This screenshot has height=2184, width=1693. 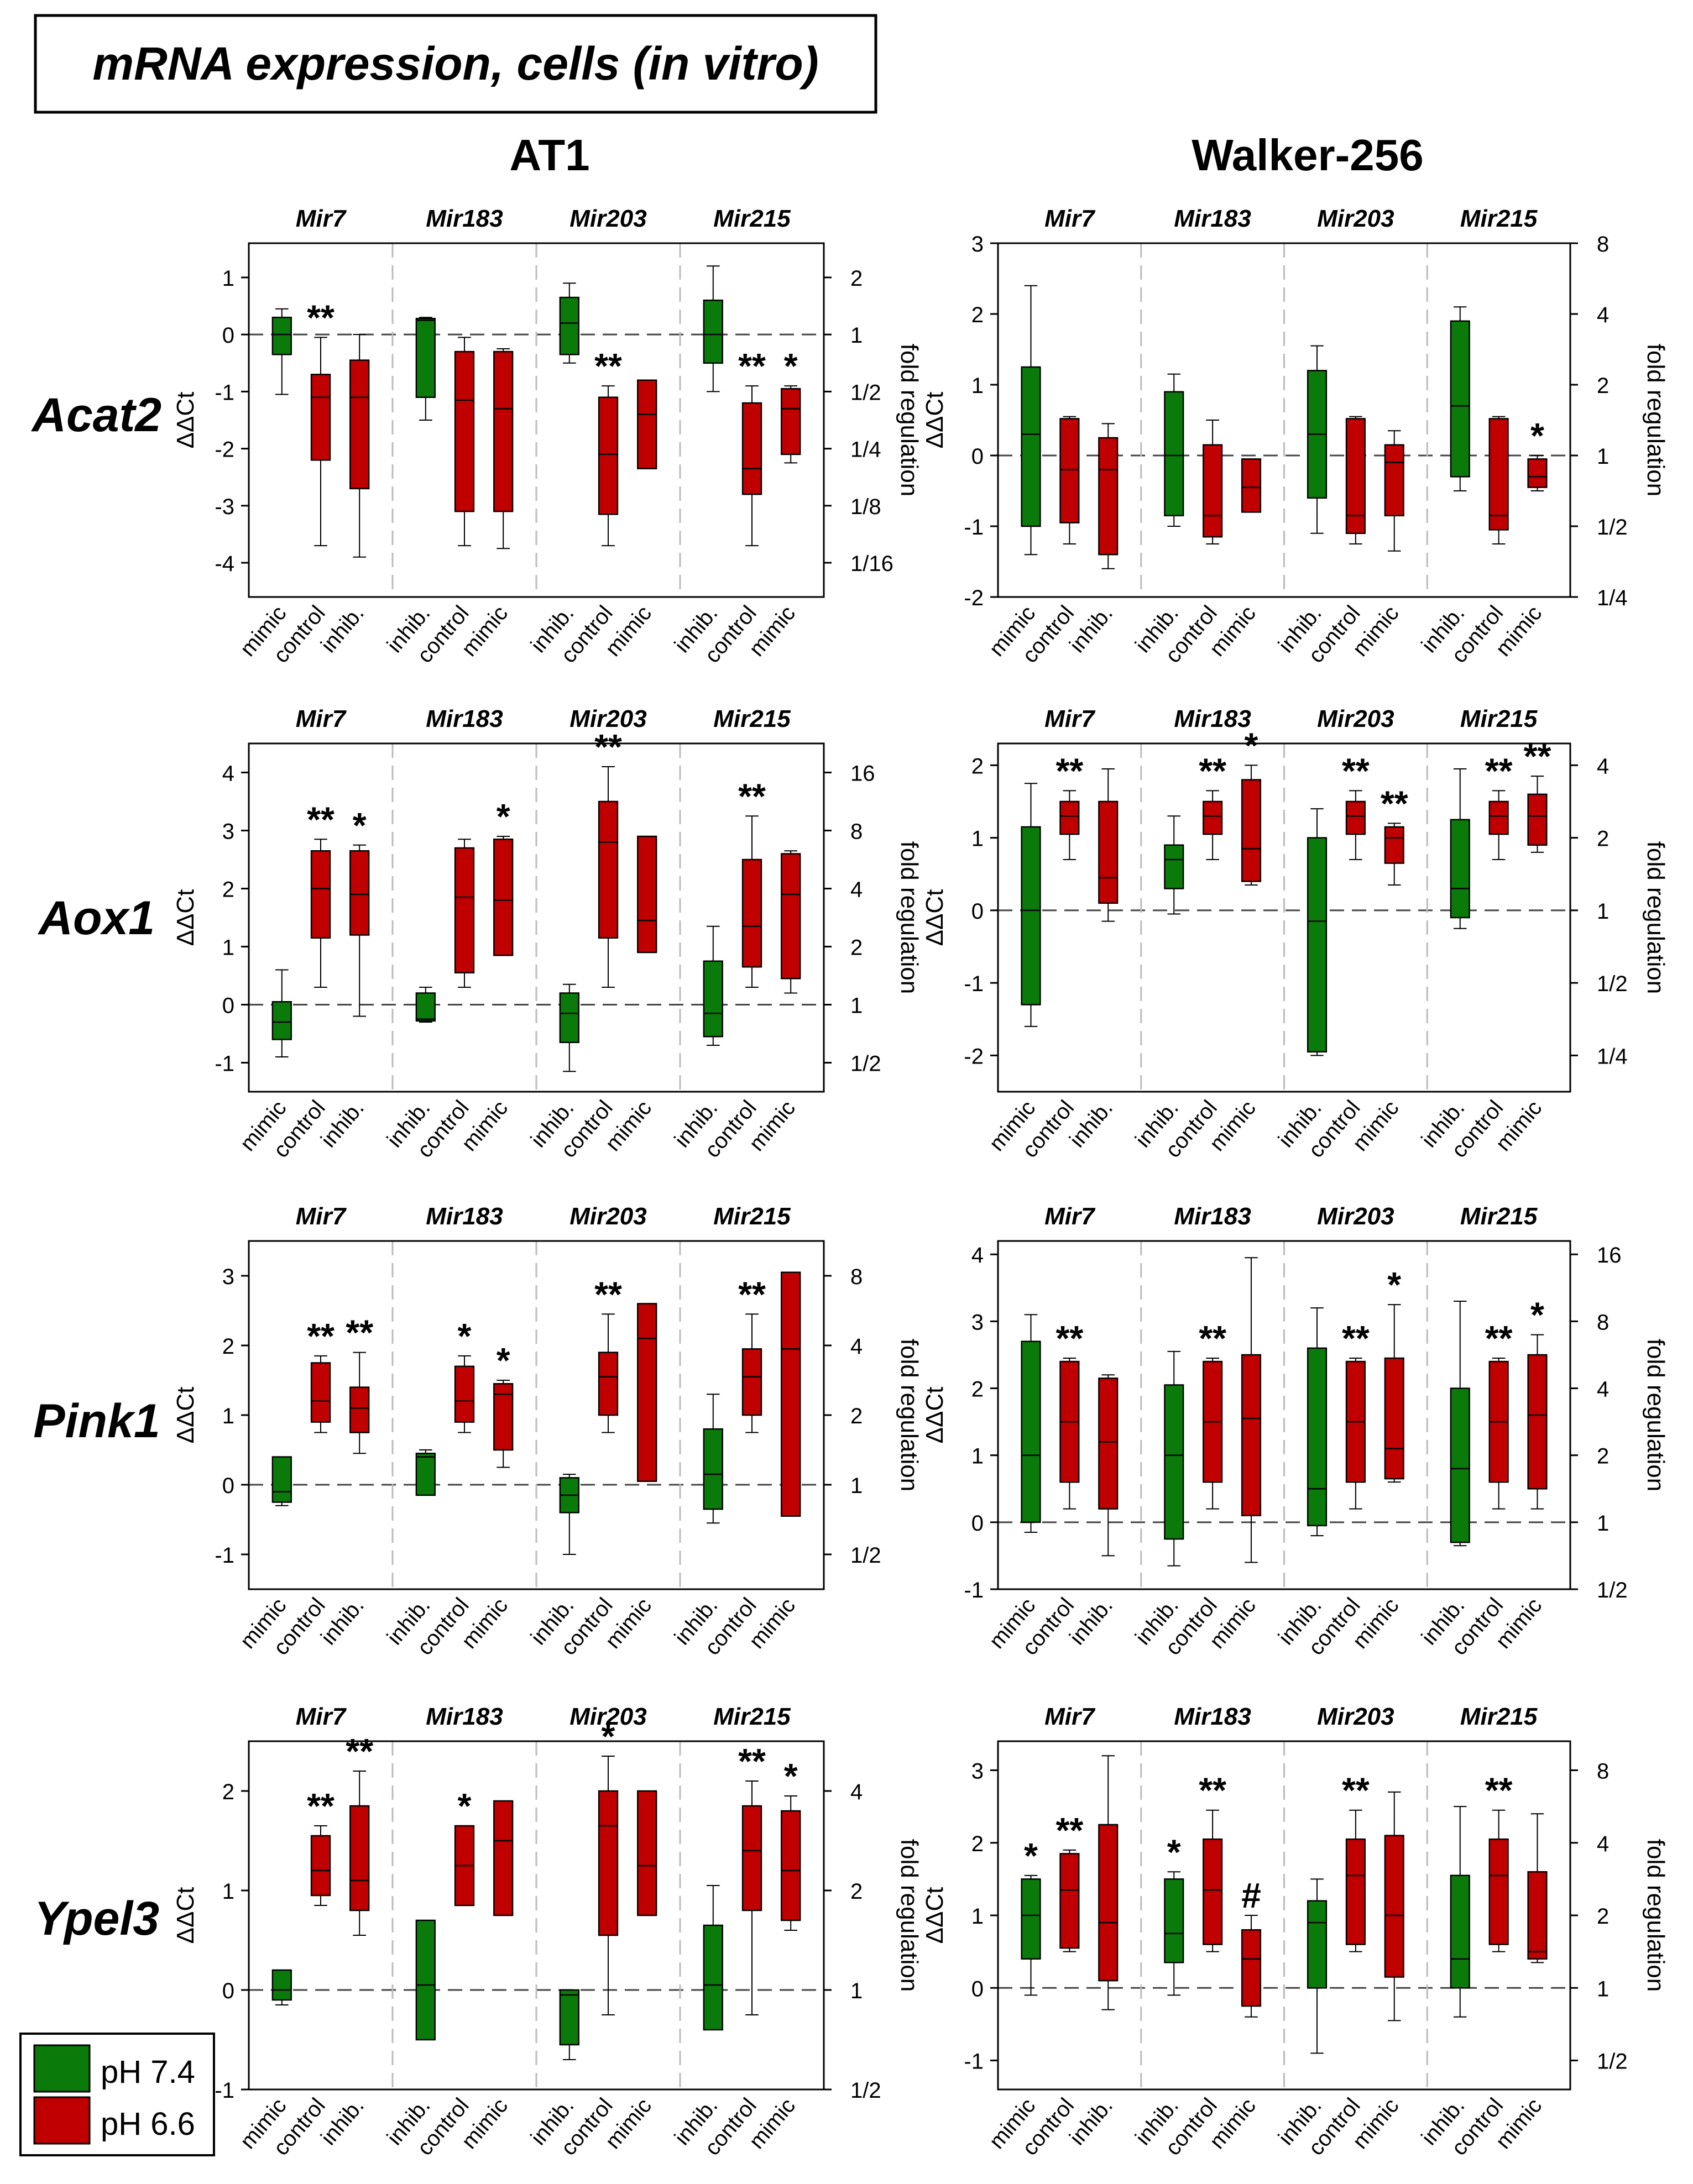 I want to click on left-tick-label: -3, so click(x=225, y=507).